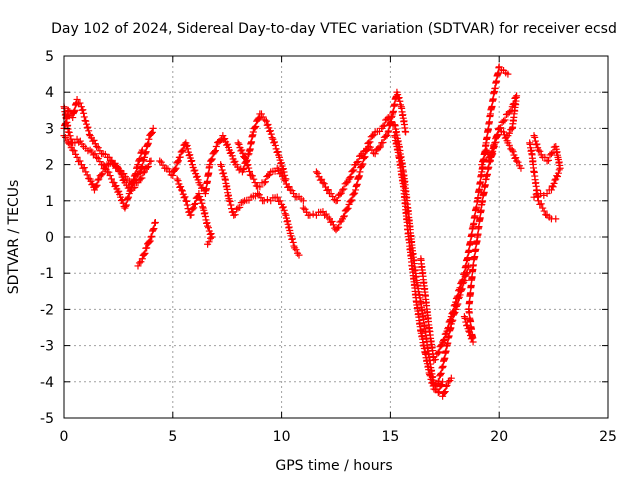  I want to click on y-tick-label: -5, so click(47, 419).